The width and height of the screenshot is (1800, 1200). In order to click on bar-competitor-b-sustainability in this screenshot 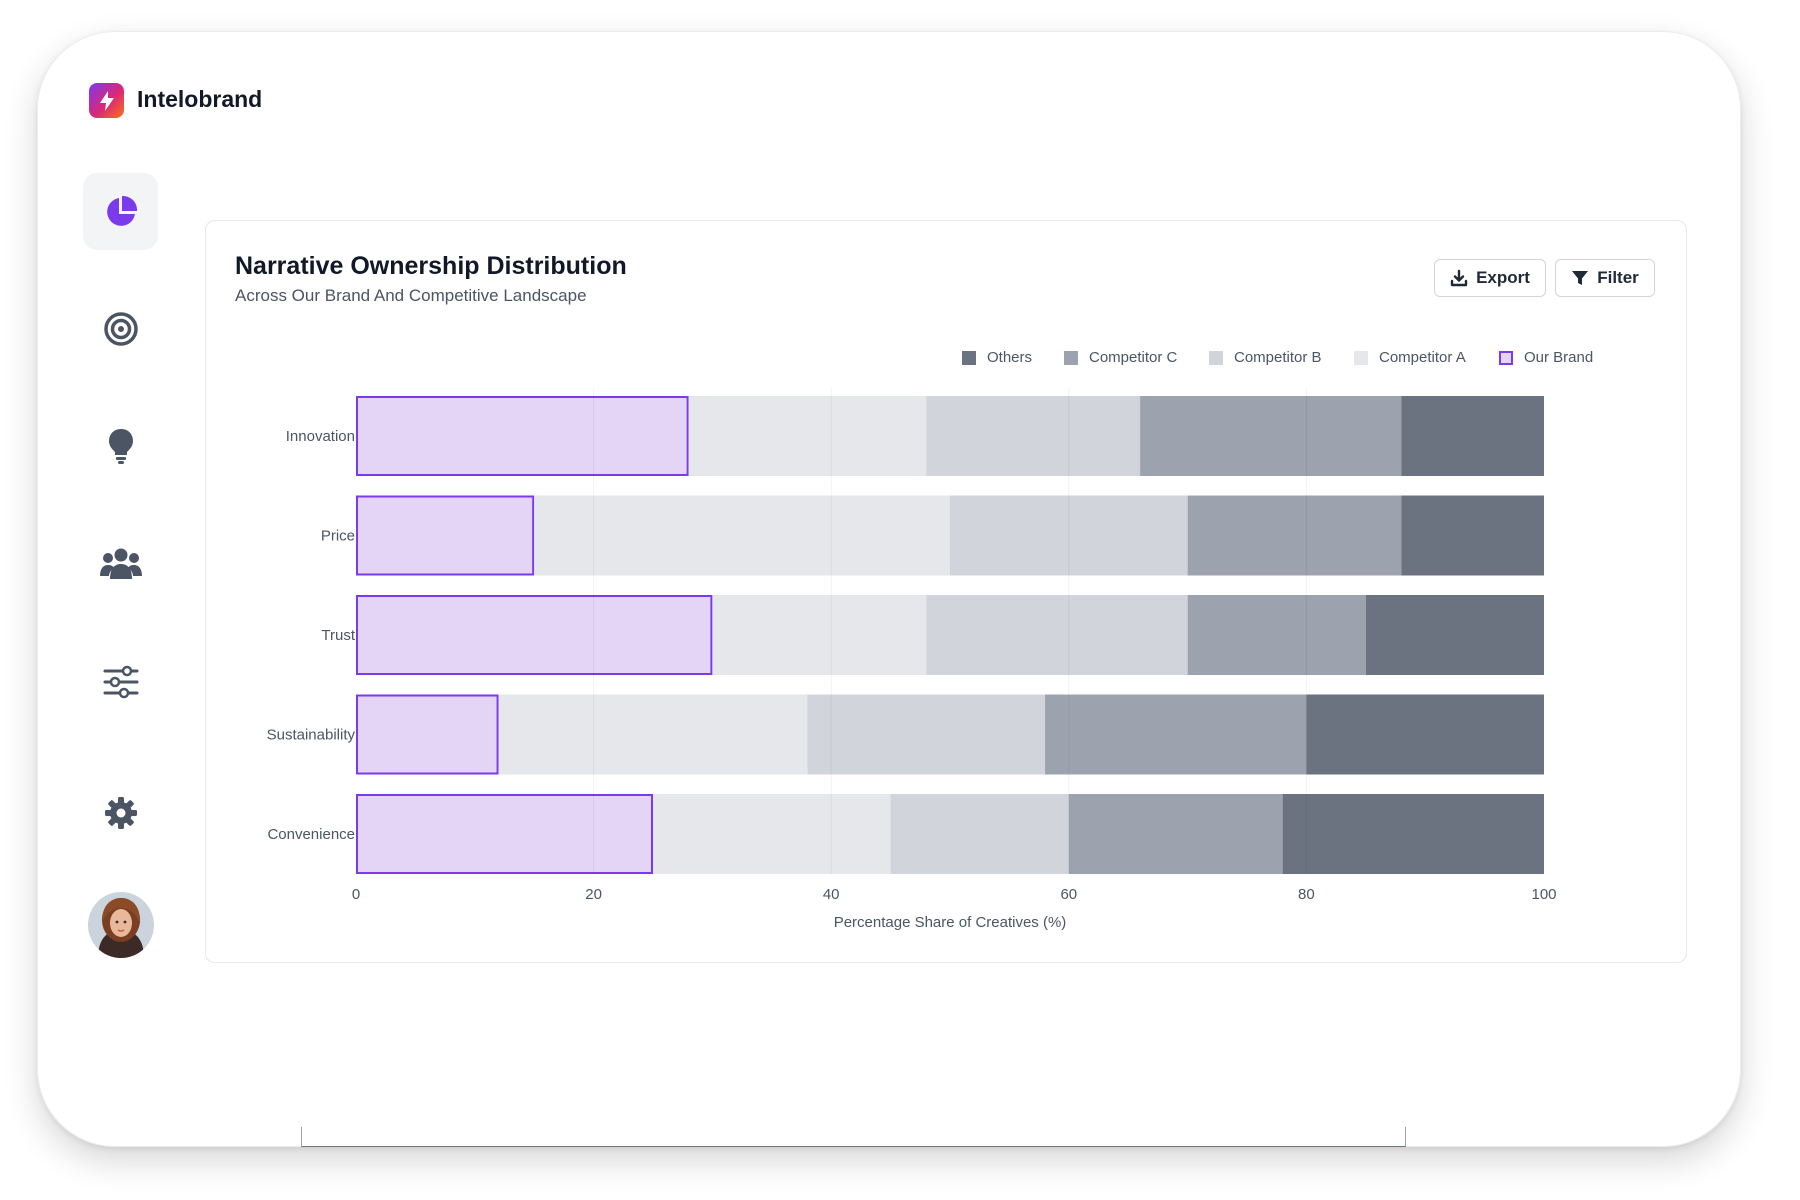, I will do `click(926, 734)`.